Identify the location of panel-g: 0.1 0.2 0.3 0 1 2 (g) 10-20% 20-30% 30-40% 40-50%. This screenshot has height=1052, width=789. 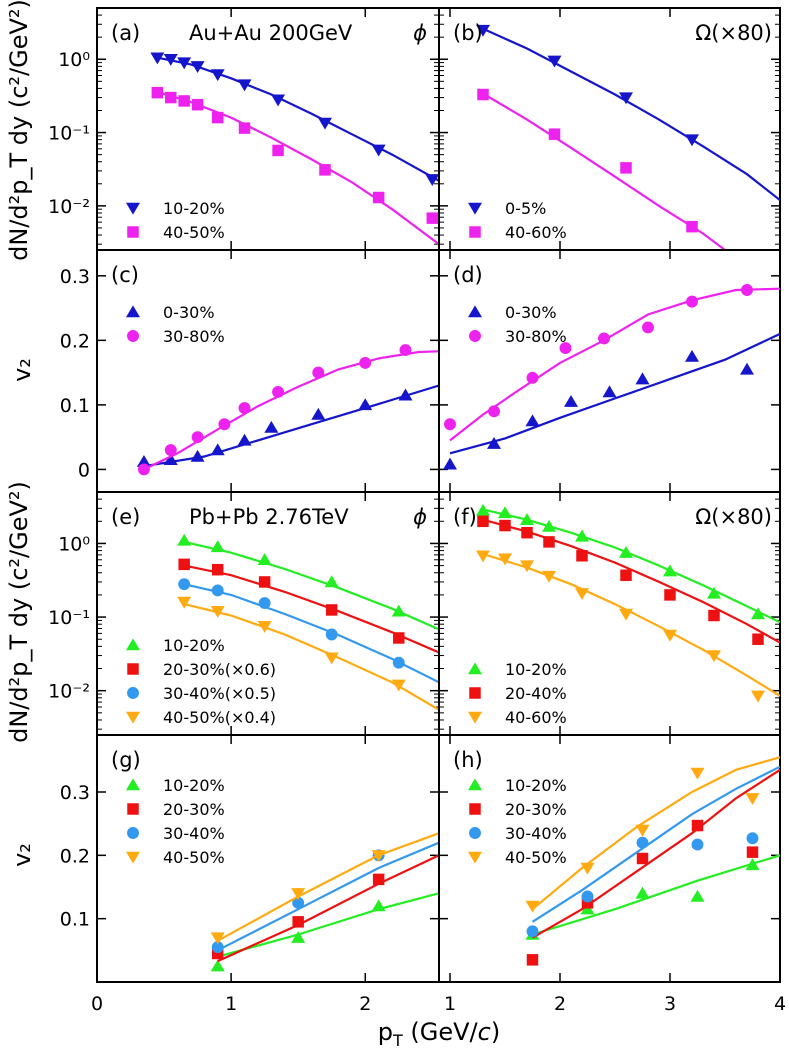
(250, 874).